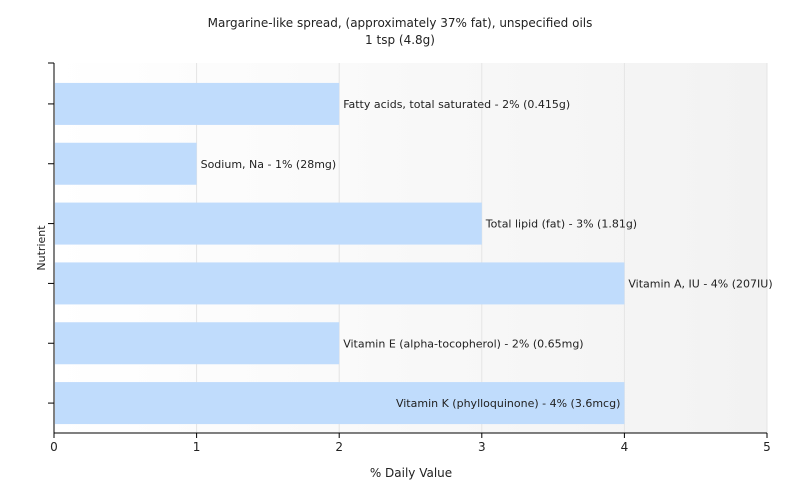  I want to click on bar-label-3: Vitamin A, IU - 4% (207IU), so click(700, 283).